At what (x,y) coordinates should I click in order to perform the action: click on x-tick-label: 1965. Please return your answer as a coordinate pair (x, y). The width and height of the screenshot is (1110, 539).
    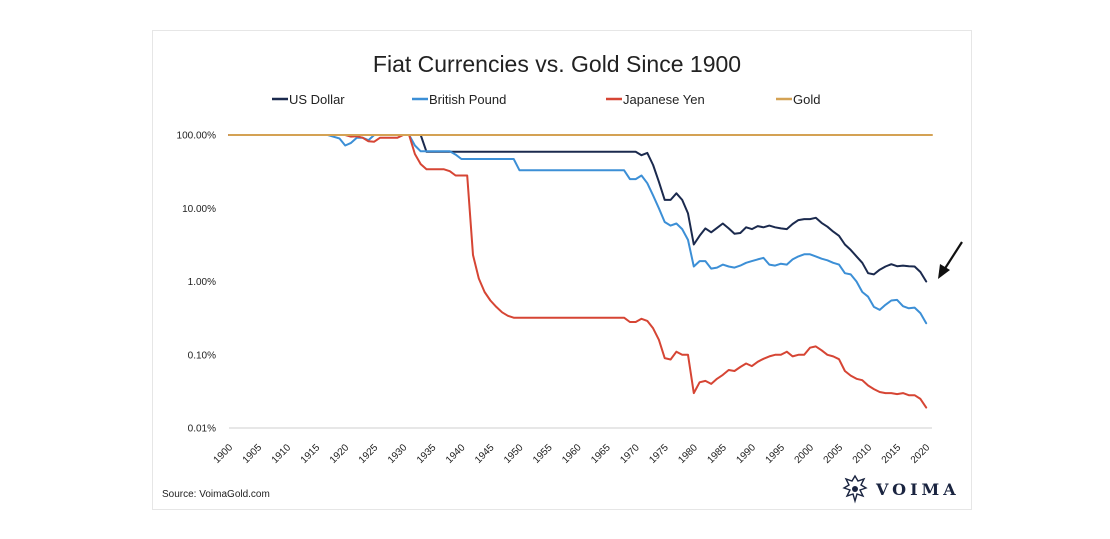
    Looking at the image, I should click on (601, 454).